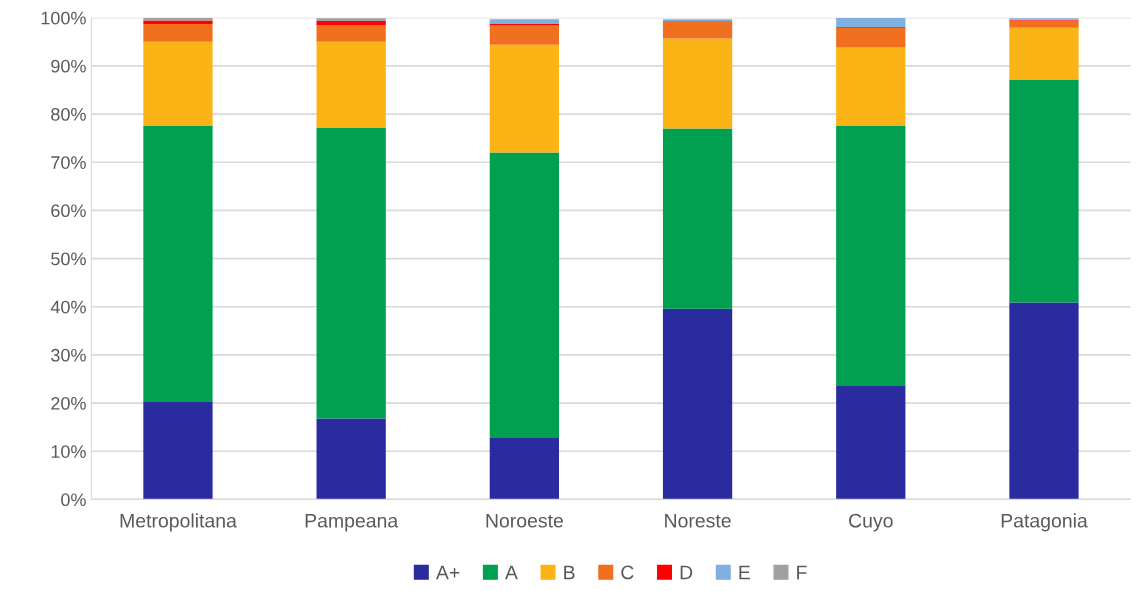  What do you see at coordinates (569, 572) in the screenshot?
I see `legend-label: B` at bounding box center [569, 572].